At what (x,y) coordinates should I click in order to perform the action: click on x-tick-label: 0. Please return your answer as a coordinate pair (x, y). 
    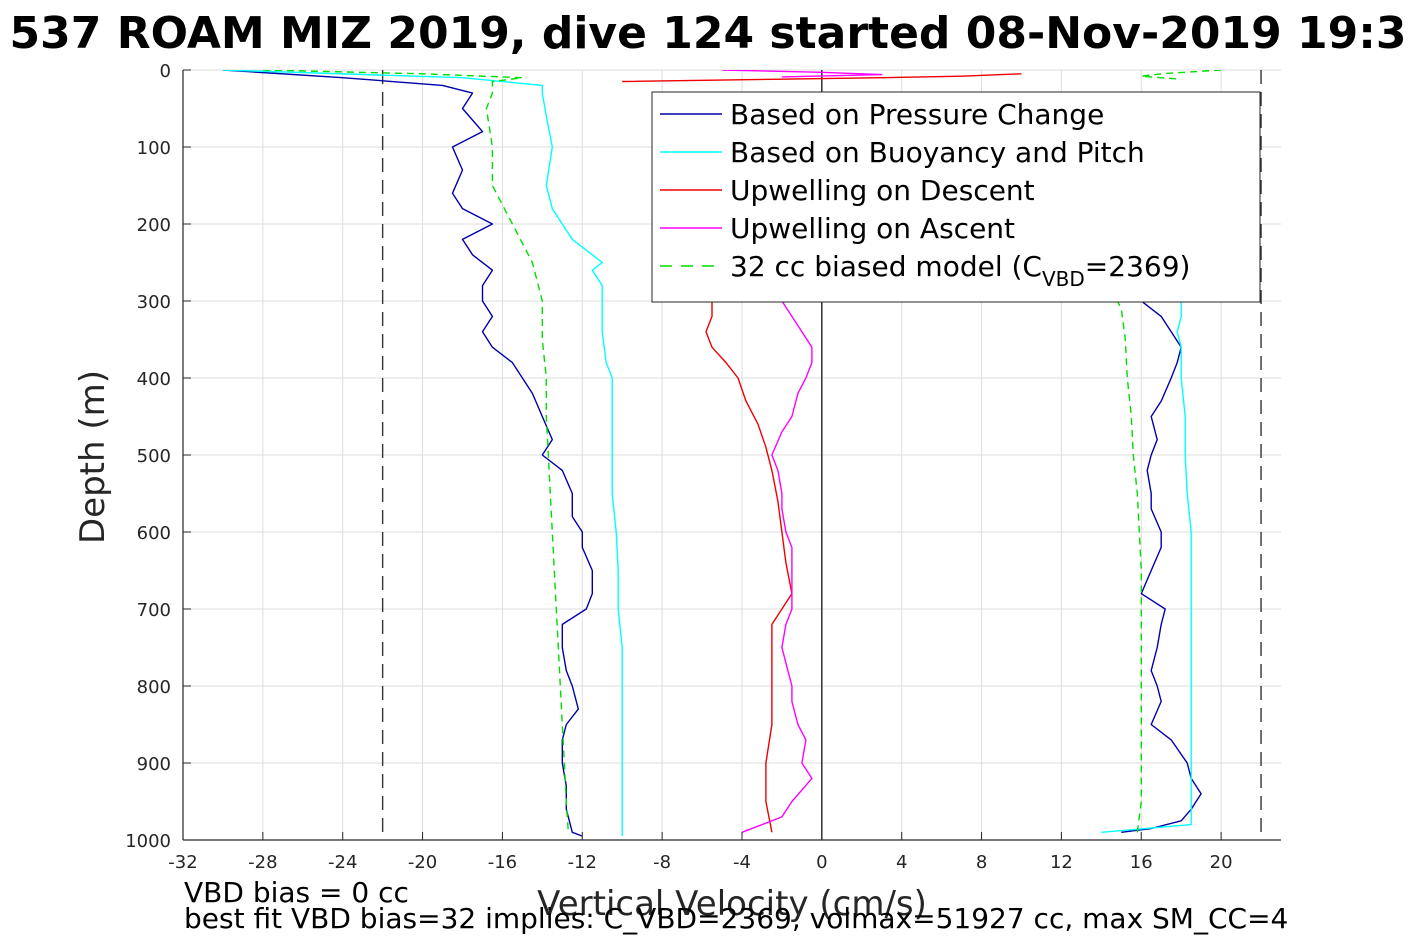
    Looking at the image, I should click on (821, 862).